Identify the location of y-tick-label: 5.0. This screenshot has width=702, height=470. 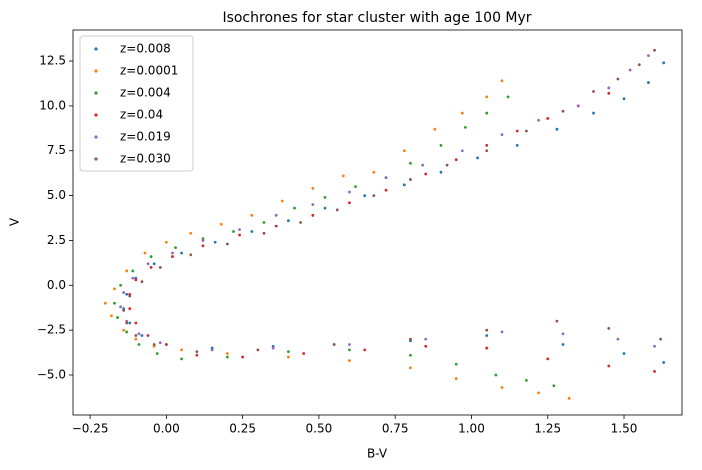
(56, 195).